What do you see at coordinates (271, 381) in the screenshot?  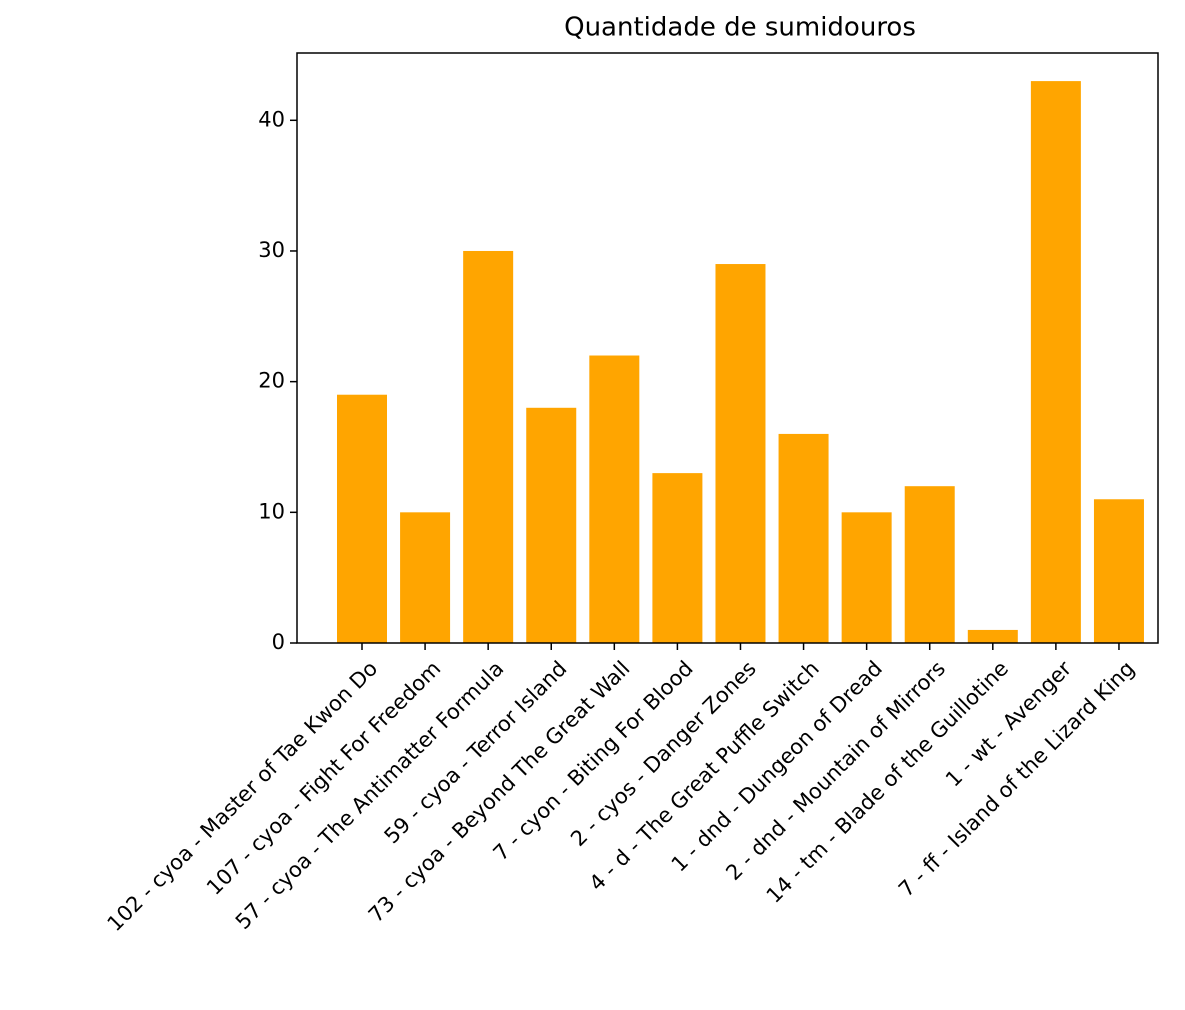 I see `y-tick-label: 20` at bounding box center [271, 381].